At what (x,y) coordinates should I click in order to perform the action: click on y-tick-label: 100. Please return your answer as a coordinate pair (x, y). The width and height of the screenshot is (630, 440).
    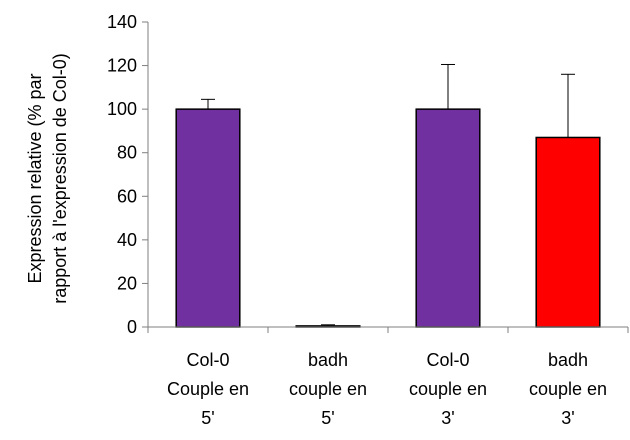
    Looking at the image, I should click on (122, 109).